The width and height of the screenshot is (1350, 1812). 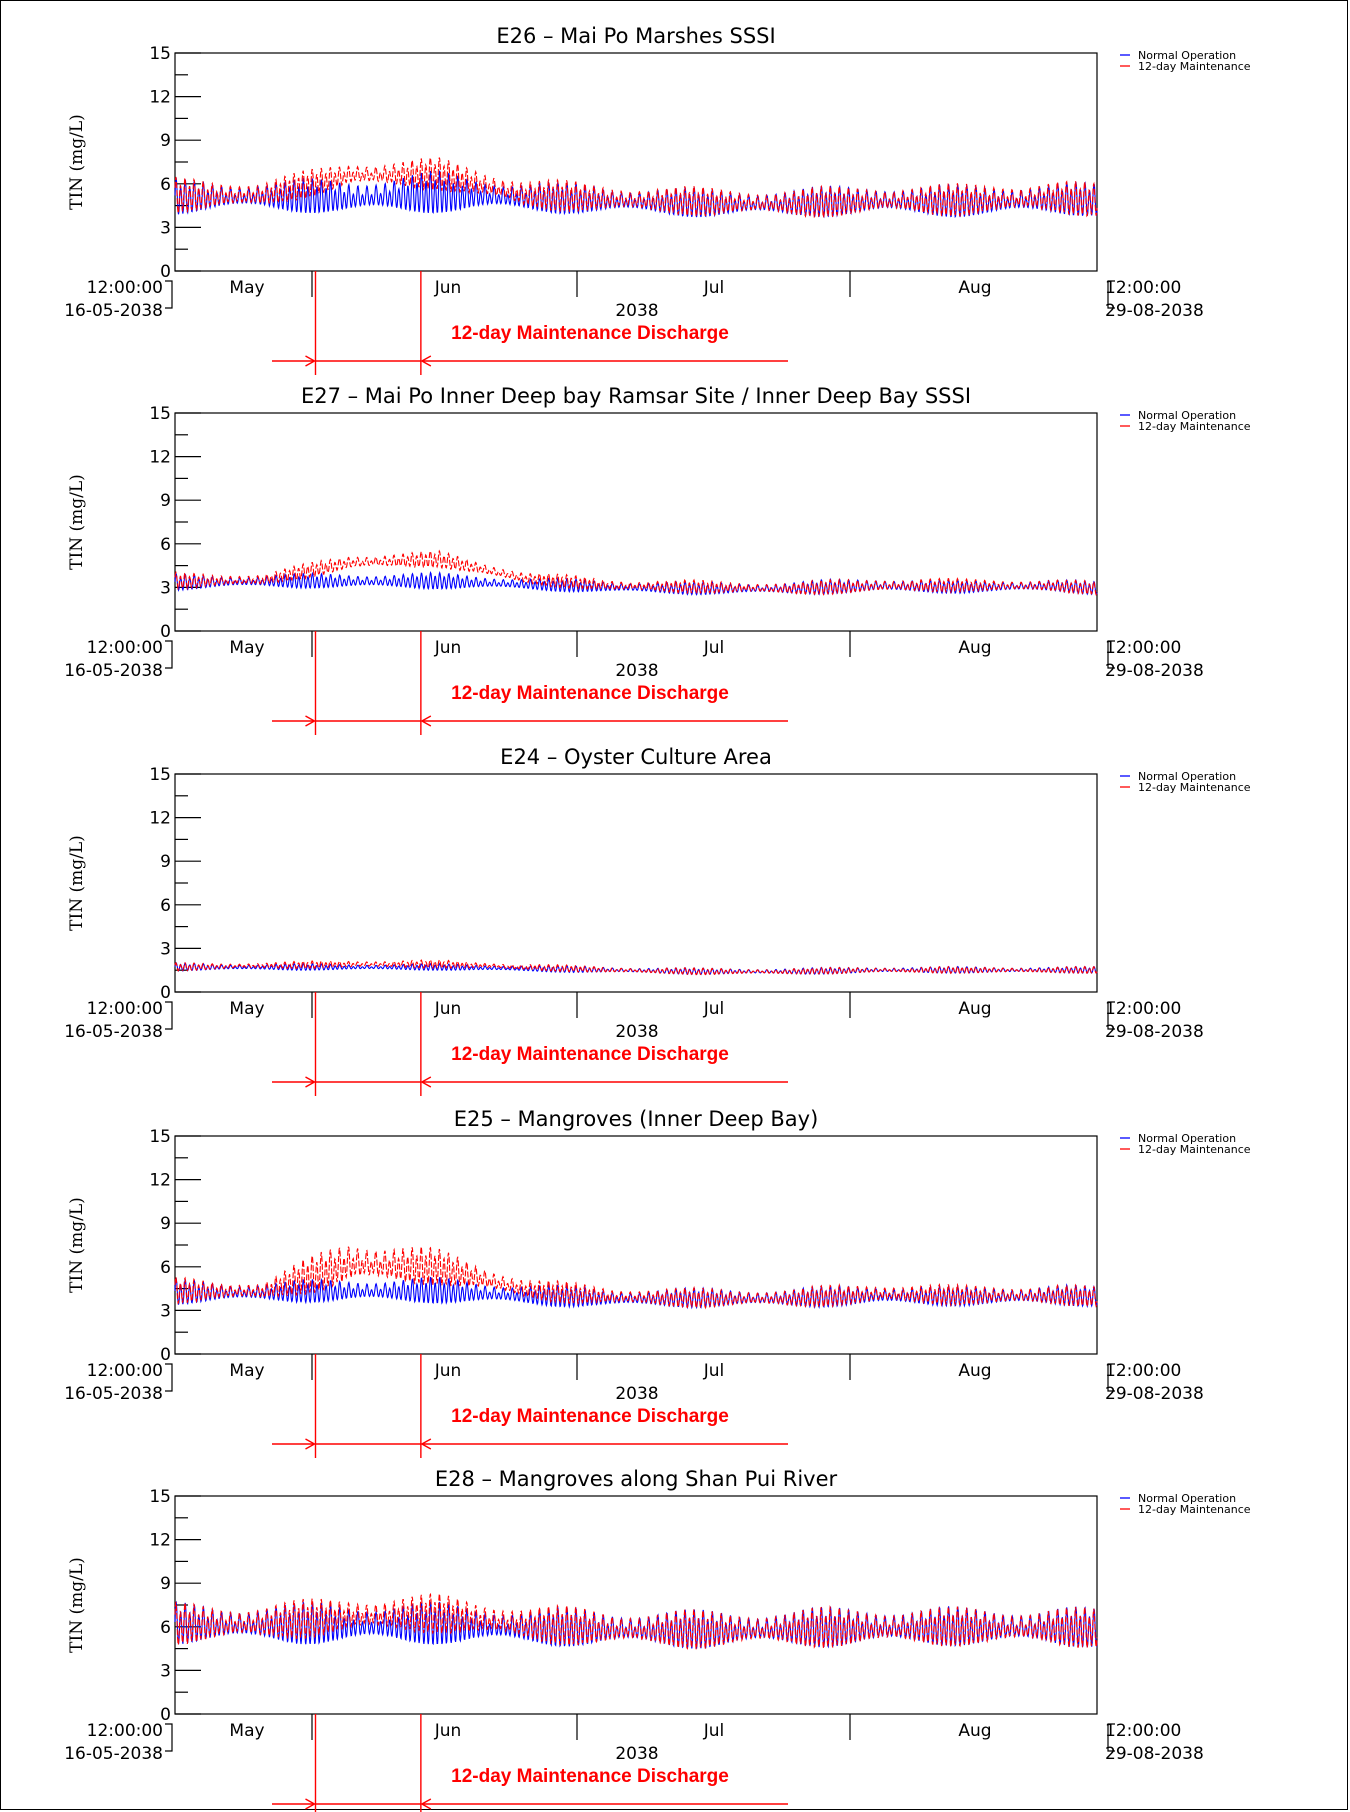 What do you see at coordinates (636, 583) in the screenshot?
I see `series-line-normal-operation` at bounding box center [636, 583].